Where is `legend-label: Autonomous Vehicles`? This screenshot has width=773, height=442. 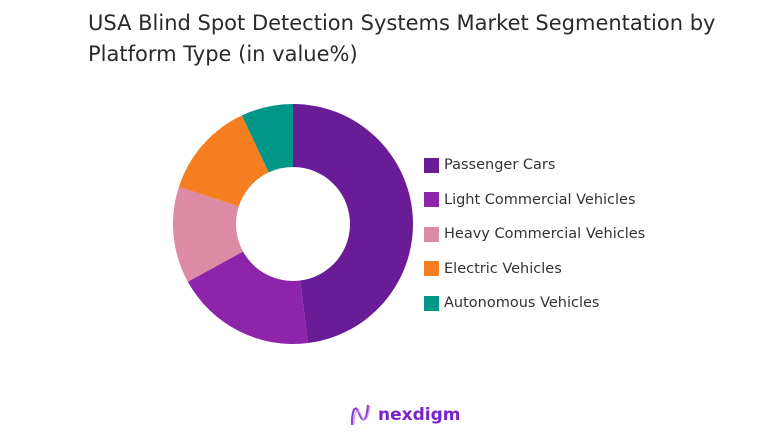 legend-label: Autonomous Vehicles is located at coordinates (522, 303).